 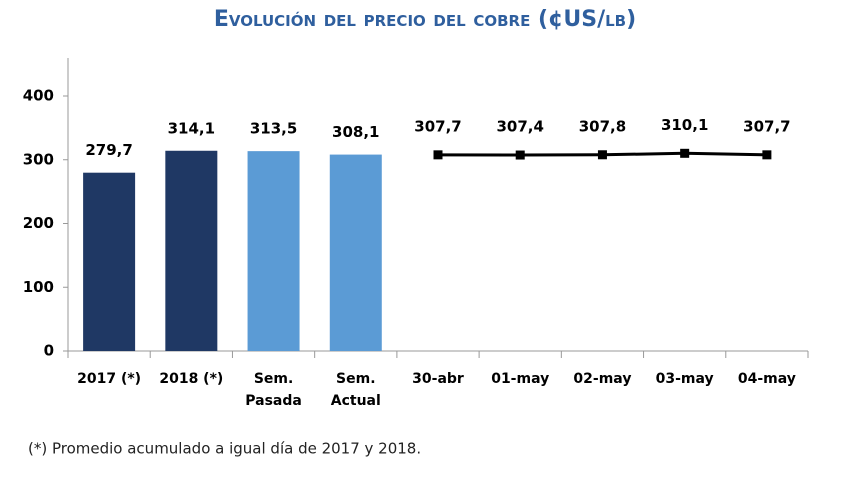 What do you see at coordinates (108, 150) in the screenshot?
I see `value-label: 279,7` at bounding box center [108, 150].